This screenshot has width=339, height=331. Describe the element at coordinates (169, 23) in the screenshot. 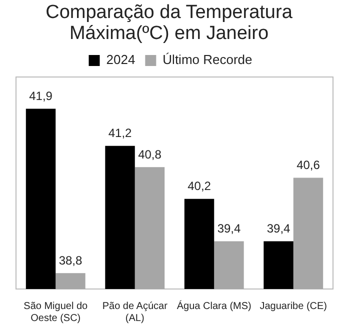

I see `chart-title: Comparação da Temperatura Máxima(ºC) em Janeiro` at that location.